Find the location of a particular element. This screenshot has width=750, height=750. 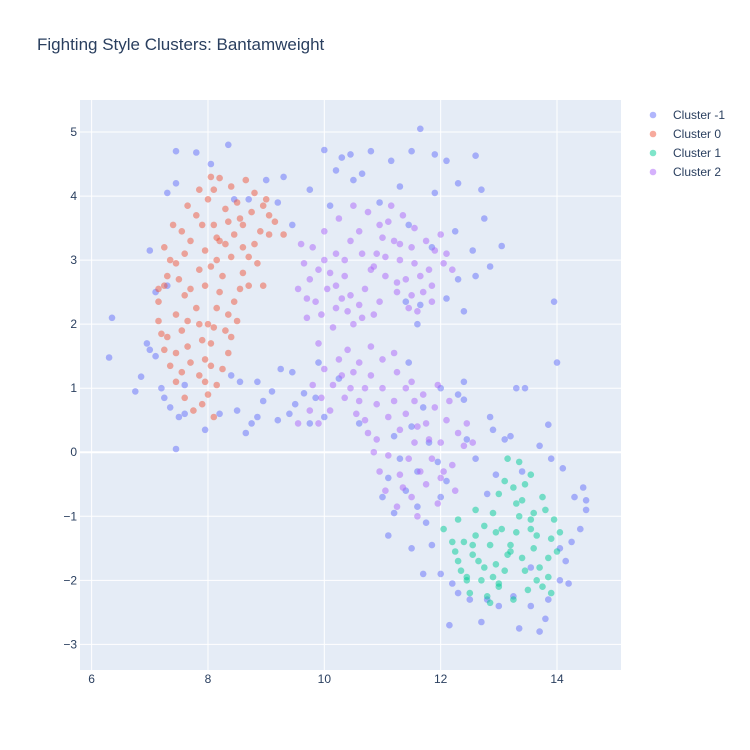

legend-item: Cluster 0 is located at coordinates (685, 134).